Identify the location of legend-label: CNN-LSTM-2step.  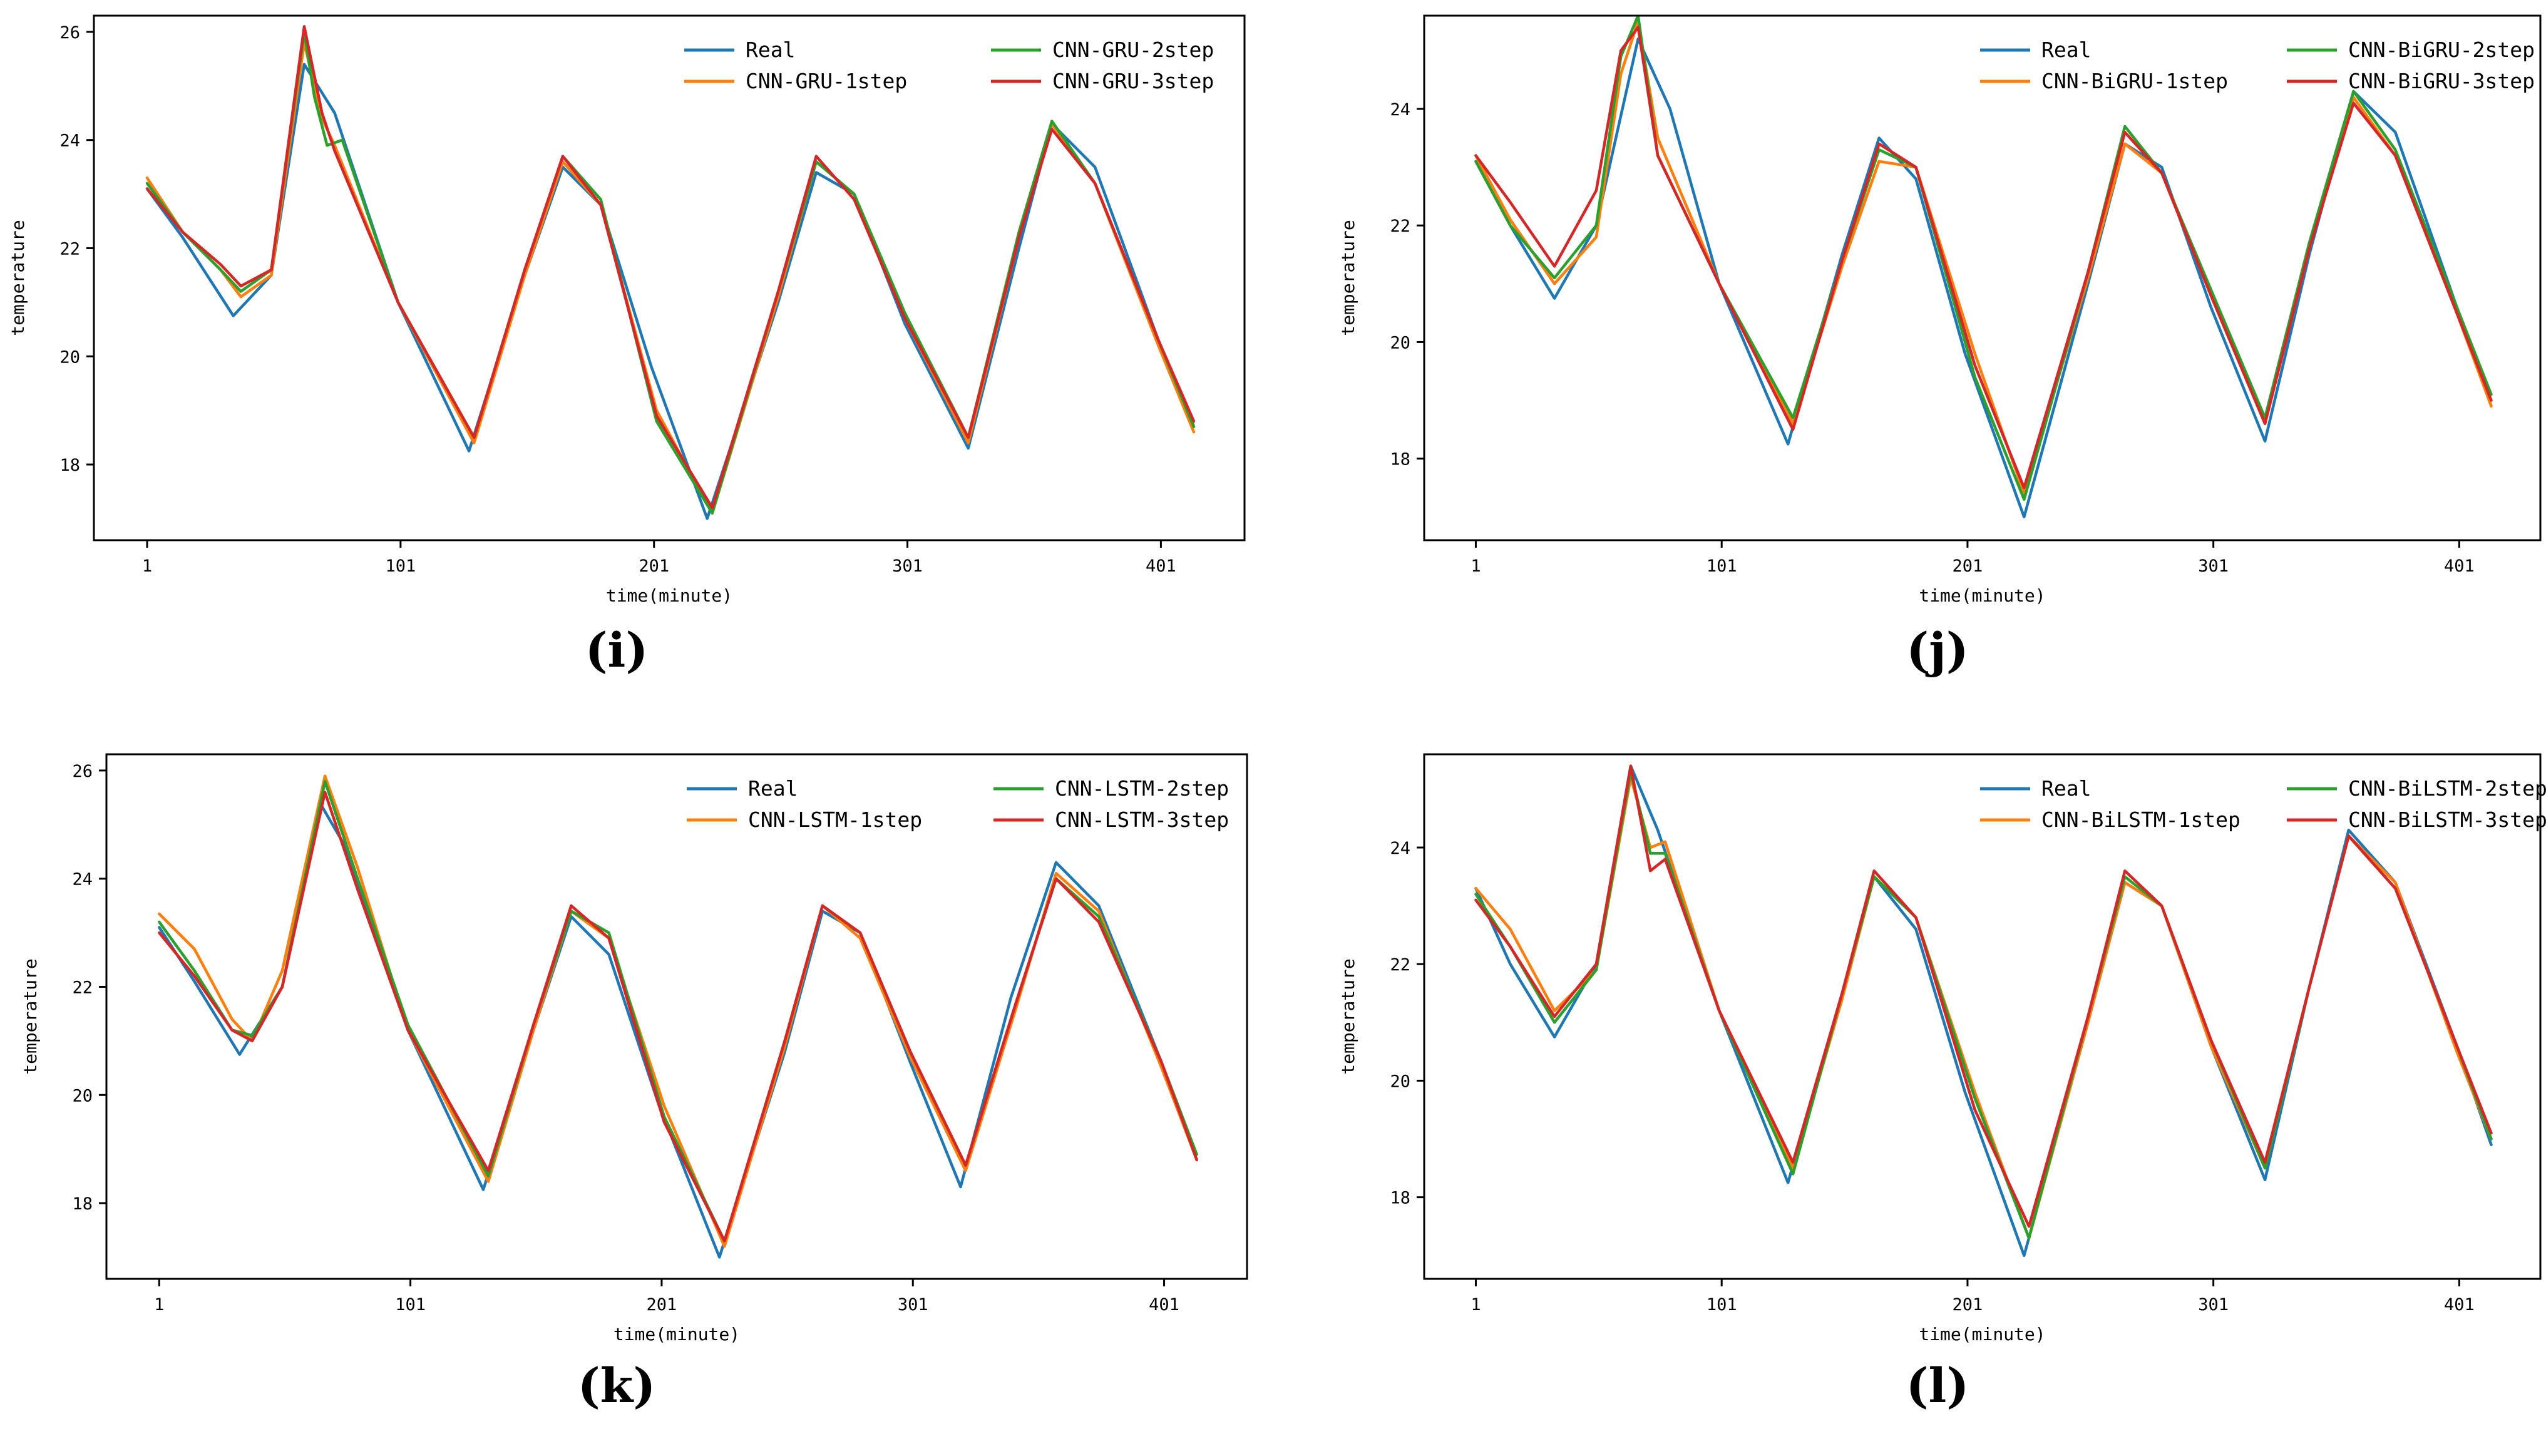
(1142, 789).